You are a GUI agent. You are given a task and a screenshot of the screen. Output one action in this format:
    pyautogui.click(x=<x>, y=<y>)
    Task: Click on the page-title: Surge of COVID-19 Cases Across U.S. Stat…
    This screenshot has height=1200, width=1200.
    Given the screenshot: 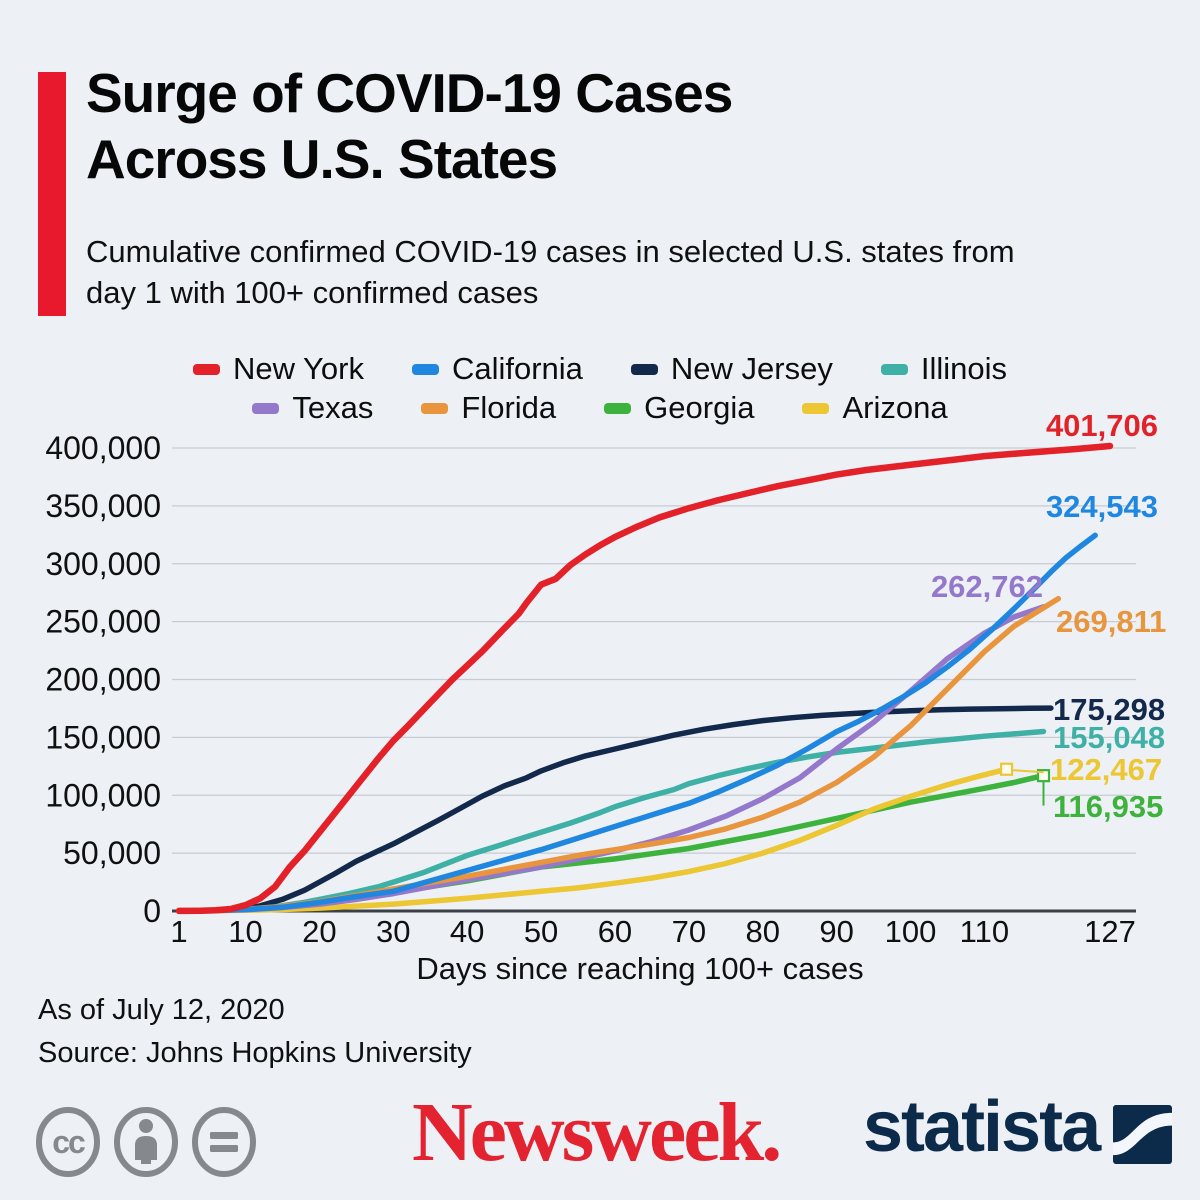 What is the action you would take?
    pyautogui.click(x=409, y=126)
    